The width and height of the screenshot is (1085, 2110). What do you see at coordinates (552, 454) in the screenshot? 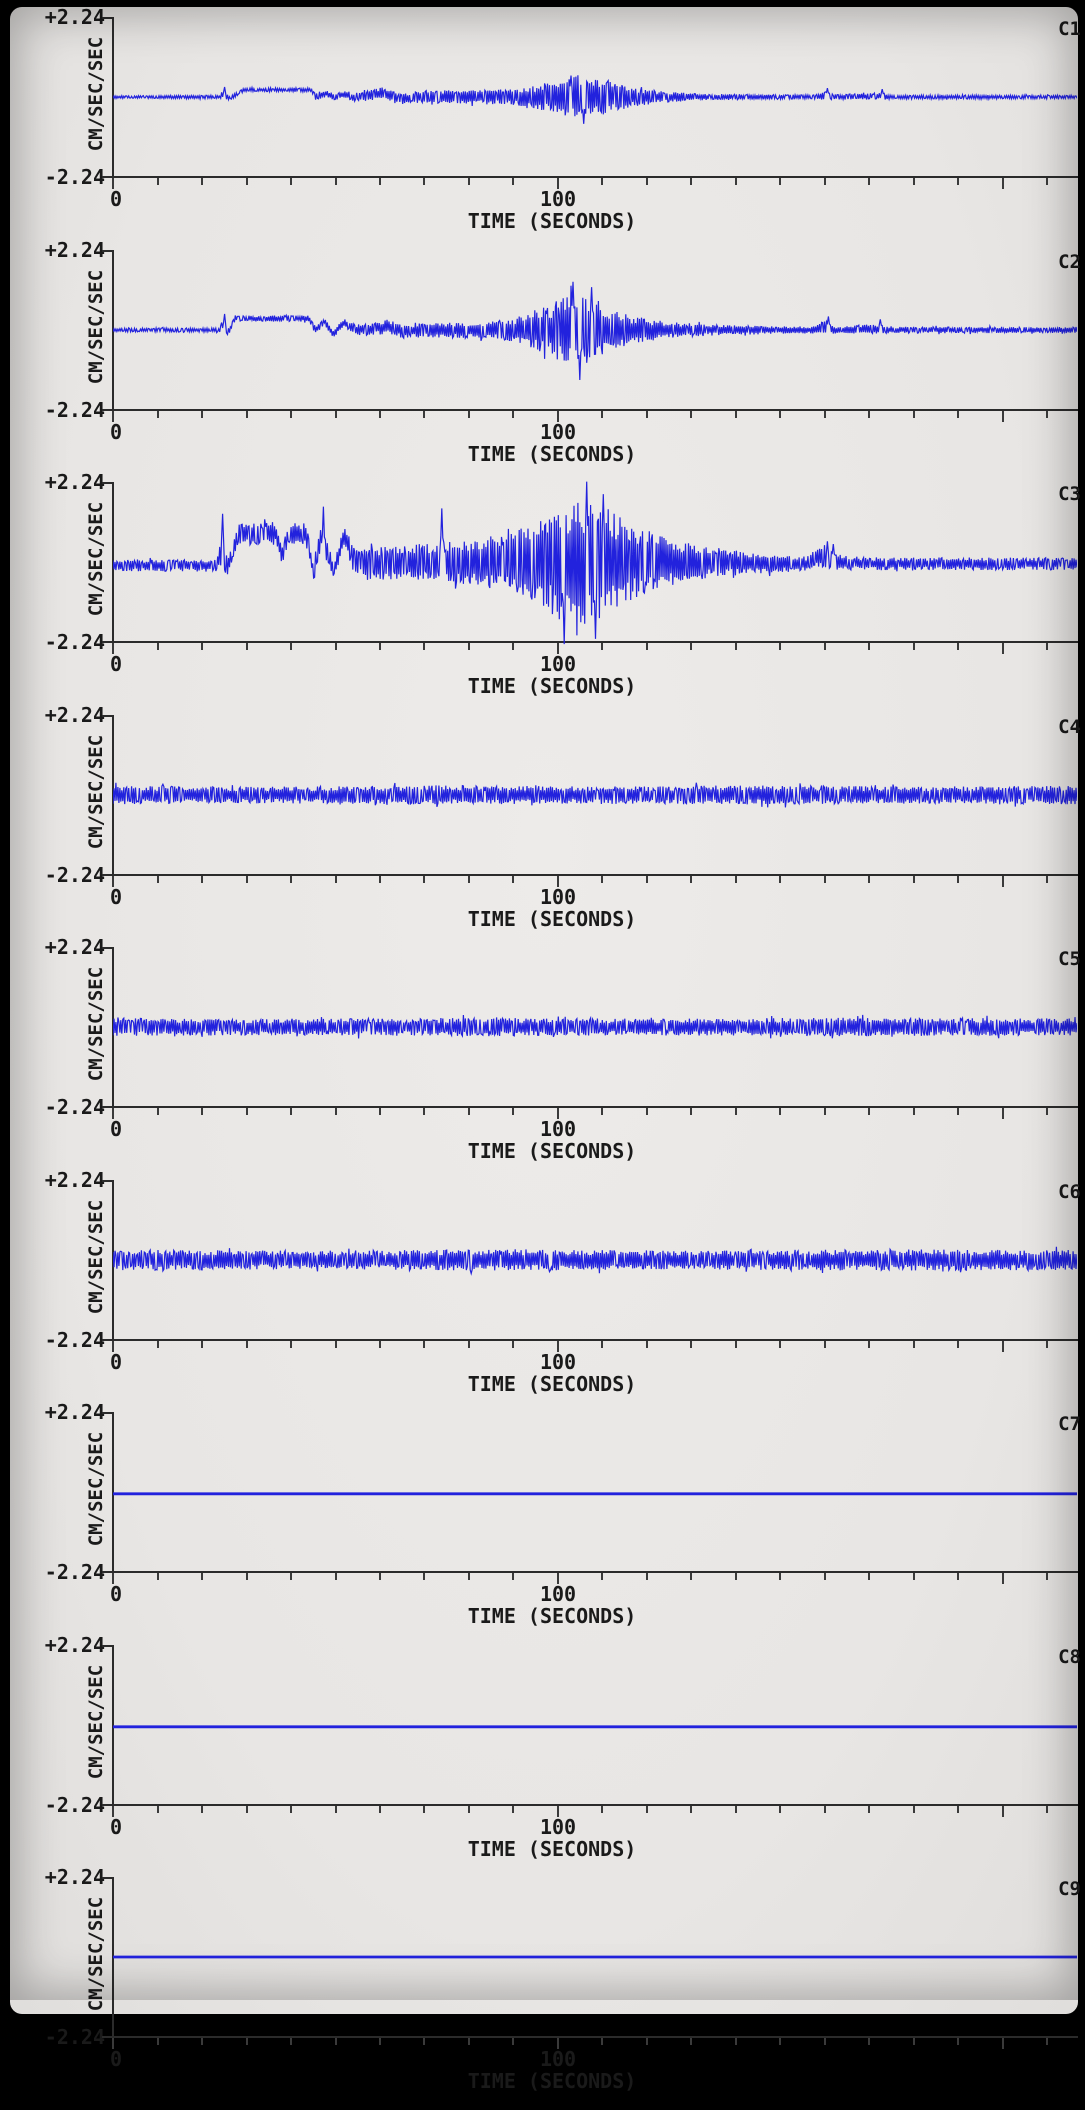
I see `x-axis-title: TIME (SECONDS)` at bounding box center [552, 454].